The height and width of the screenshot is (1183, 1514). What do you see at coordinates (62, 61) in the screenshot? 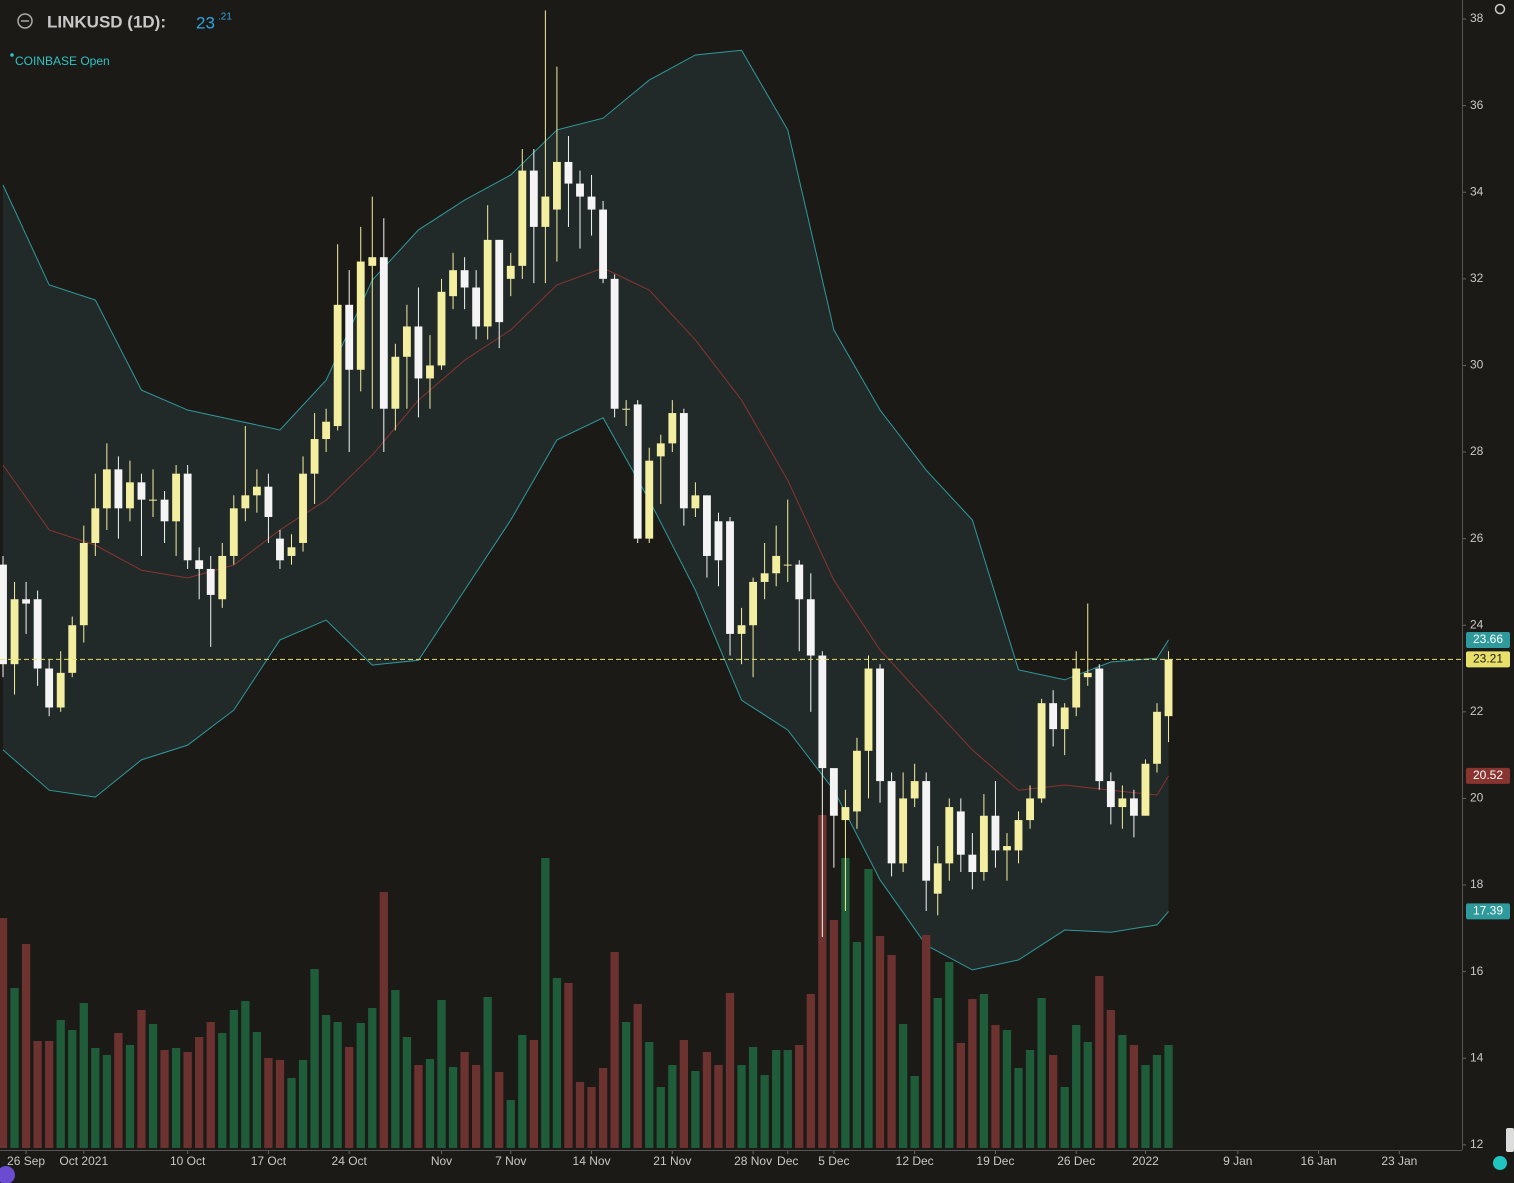
I see `exchange-status: COINBASE Open` at bounding box center [62, 61].